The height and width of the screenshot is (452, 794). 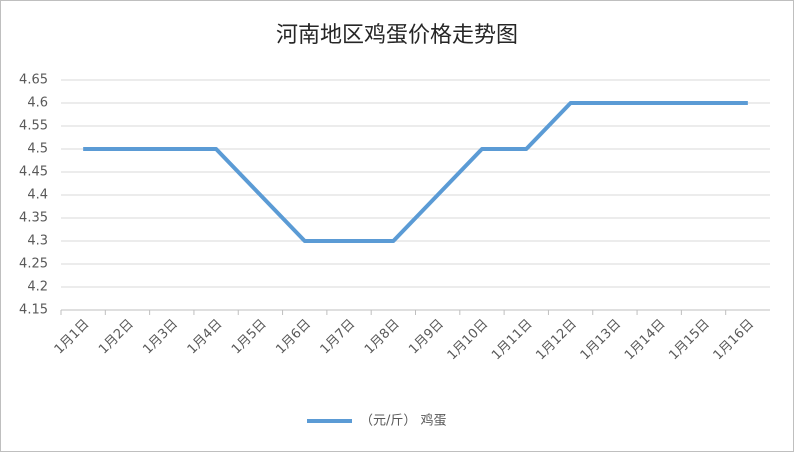 I want to click on y-tick-label: 4.45, so click(x=33, y=172).